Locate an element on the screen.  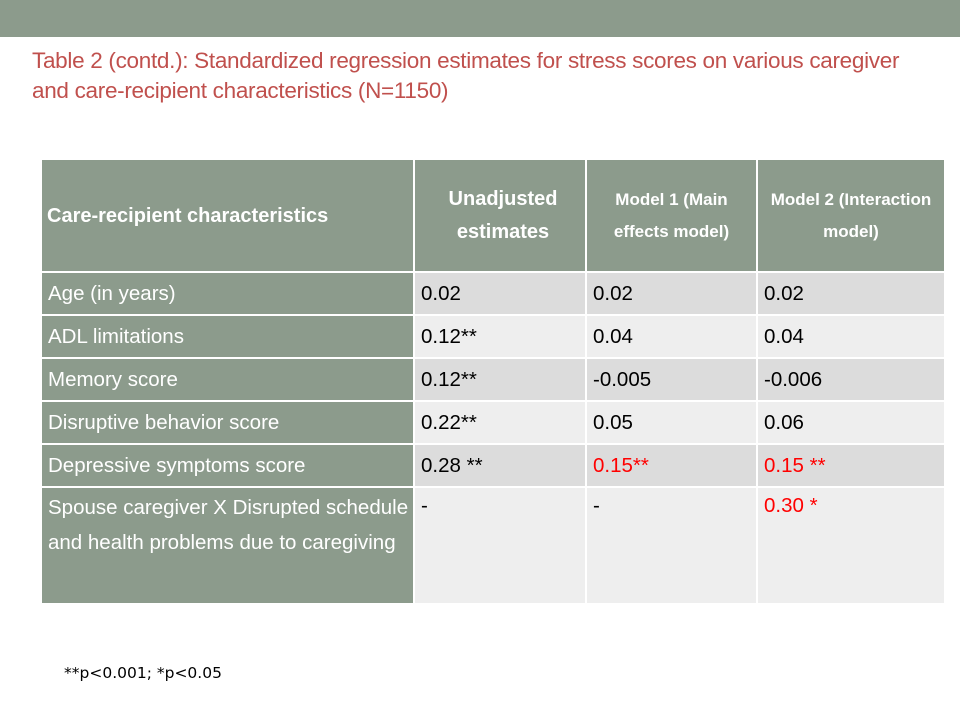
significance-footnote: **p<0.001; *p<0.05 is located at coordinates (143, 673).